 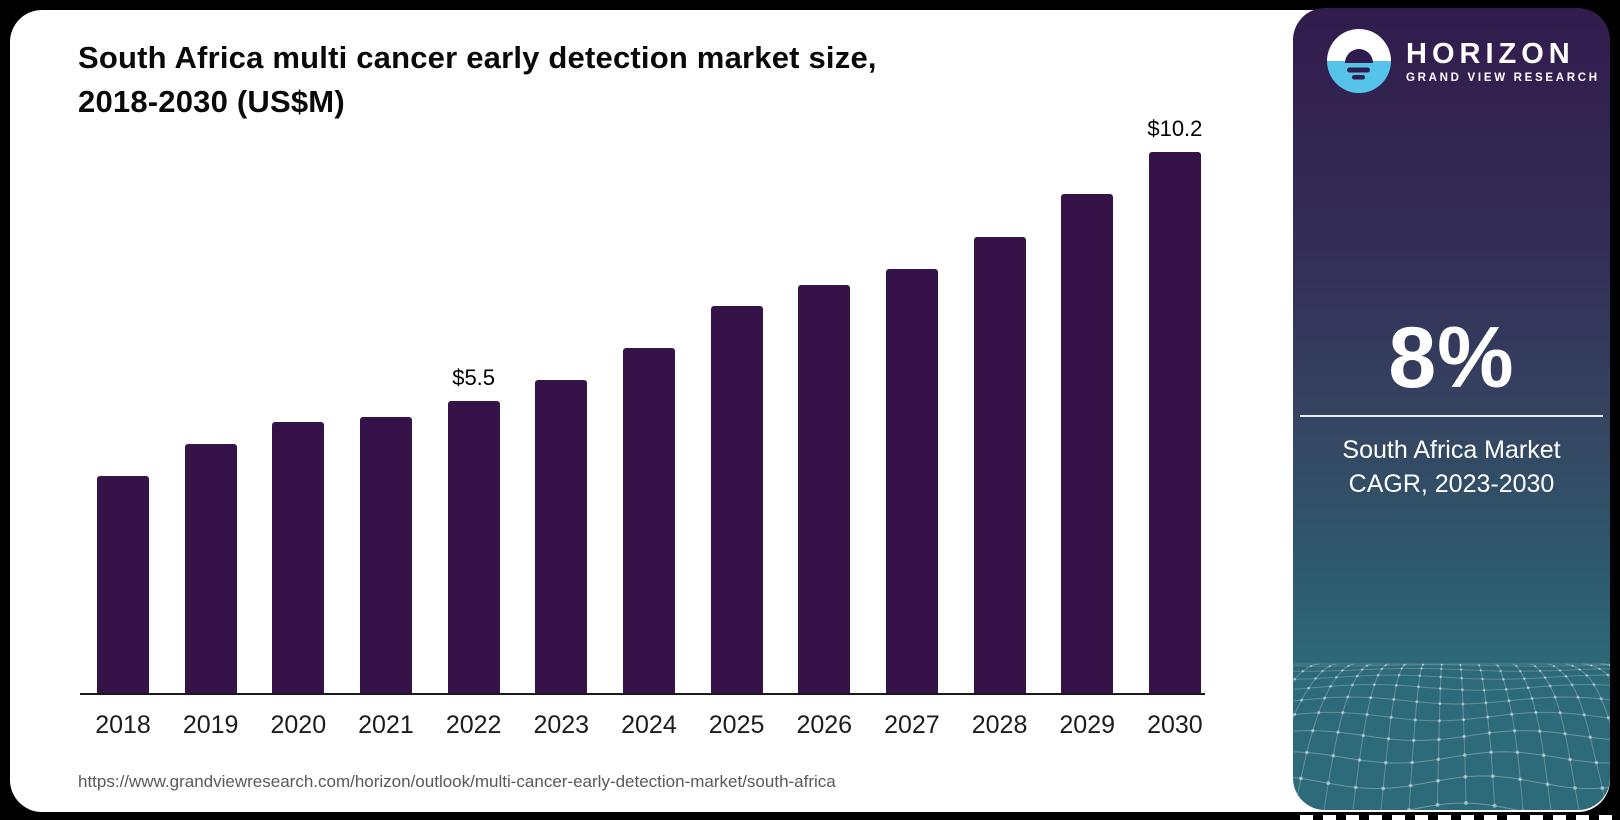 I want to click on bar-slot-2024: 2024, so click(x=649, y=436).